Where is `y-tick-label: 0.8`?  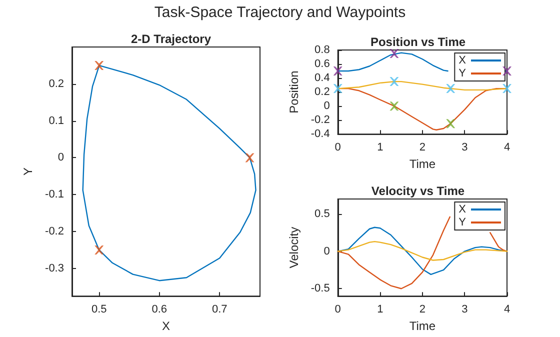 y-tick-label: 0.8 is located at coordinates (322, 50).